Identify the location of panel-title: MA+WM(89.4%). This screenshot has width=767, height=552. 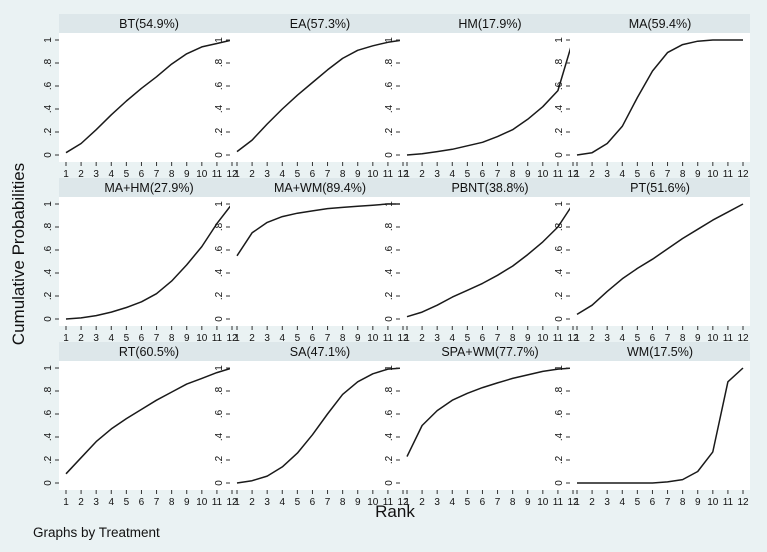
(320, 188).